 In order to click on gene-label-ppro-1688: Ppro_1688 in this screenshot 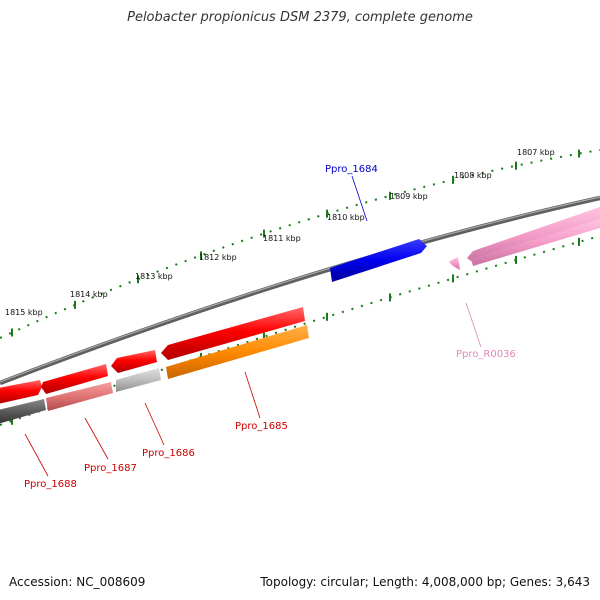, I will do `click(50, 484)`.